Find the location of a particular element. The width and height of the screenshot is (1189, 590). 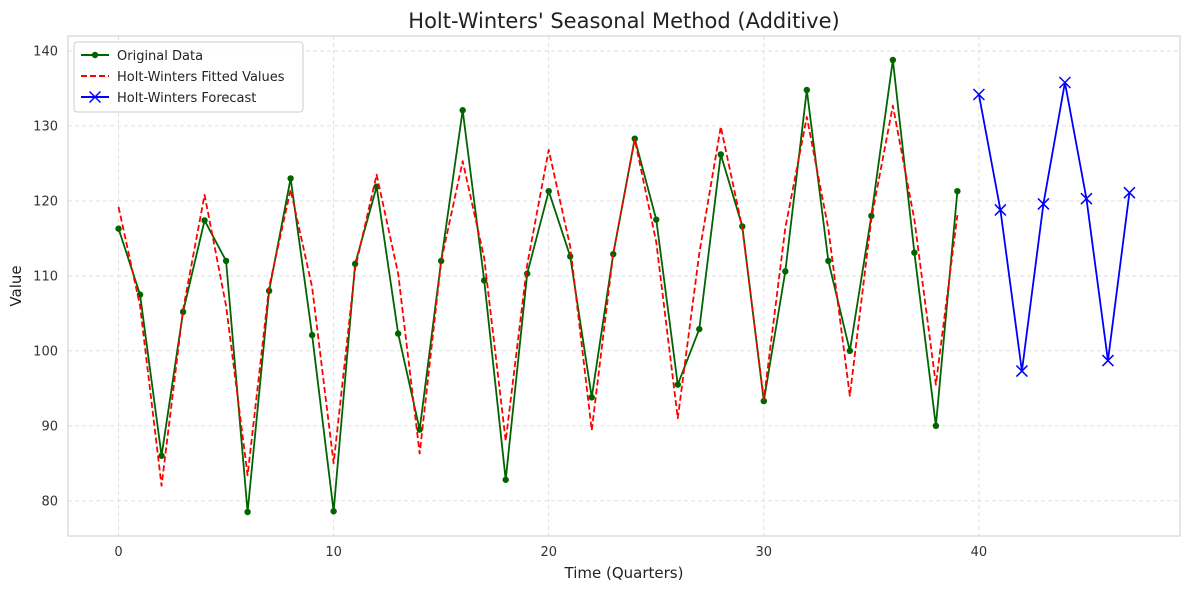

y-tick-label: 100 is located at coordinates (45, 351).